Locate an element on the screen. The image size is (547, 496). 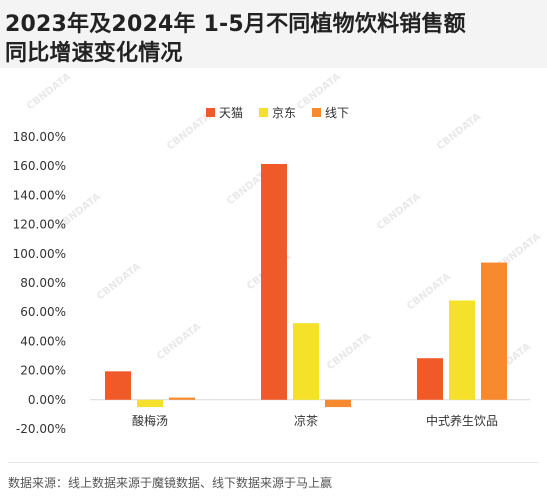
y-tick-label: 60.00% is located at coordinates (43, 312).